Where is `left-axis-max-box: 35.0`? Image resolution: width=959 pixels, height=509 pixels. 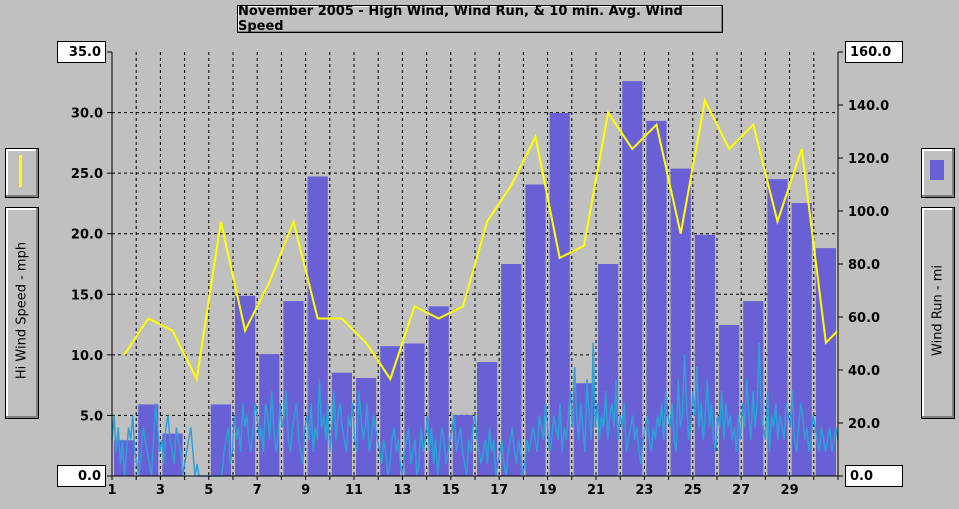 left-axis-max-box: 35.0 is located at coordinates (81, 52).